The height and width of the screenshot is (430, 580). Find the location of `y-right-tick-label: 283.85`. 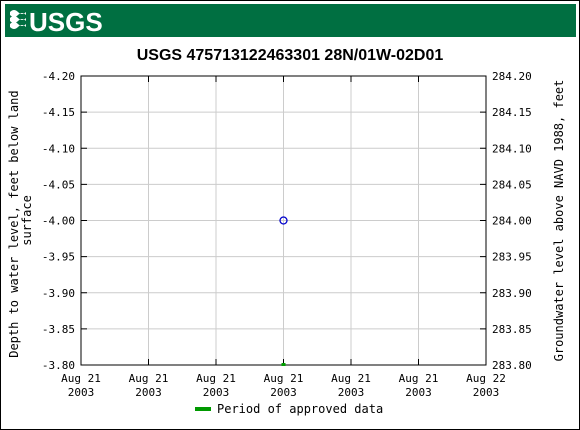

y-right-tick-label: 283.85 is located at coordinates (512, 329).